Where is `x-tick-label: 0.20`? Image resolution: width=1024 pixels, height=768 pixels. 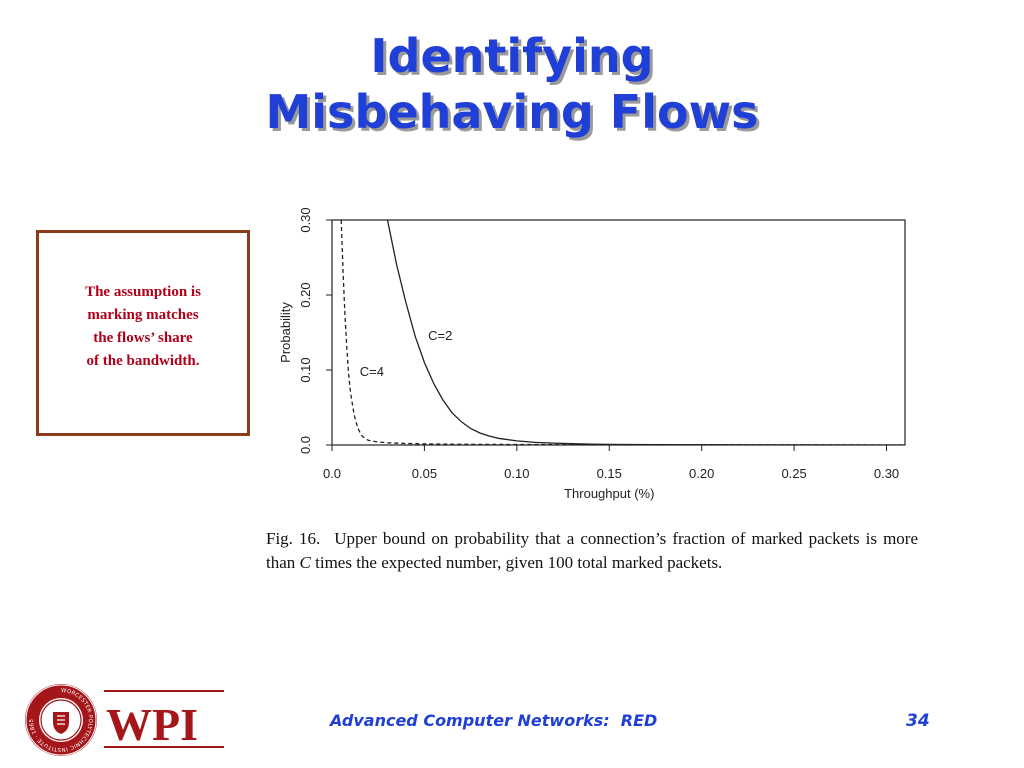 x-tick-label: 0.20 is located at coordinates (701, 473).